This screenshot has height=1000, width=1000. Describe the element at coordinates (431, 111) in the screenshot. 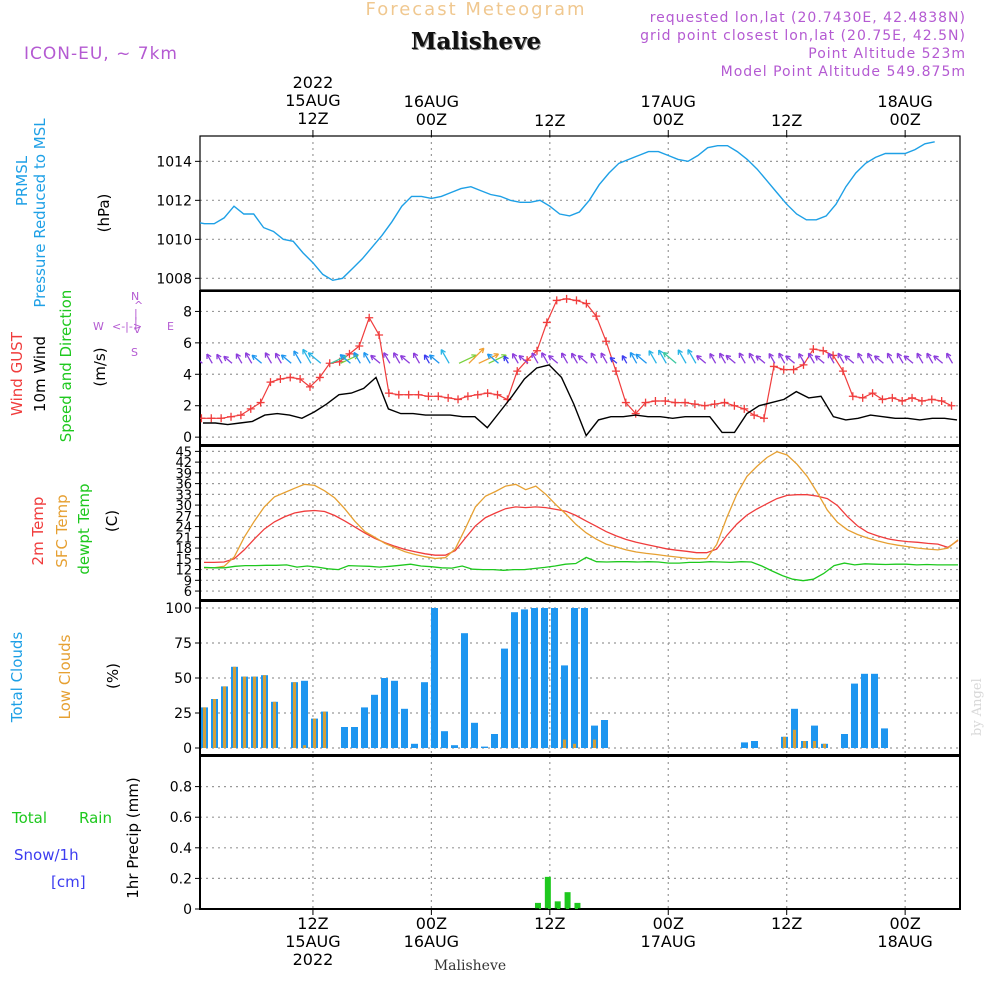

I see `time-label: 16AUG 00Z` at that location.